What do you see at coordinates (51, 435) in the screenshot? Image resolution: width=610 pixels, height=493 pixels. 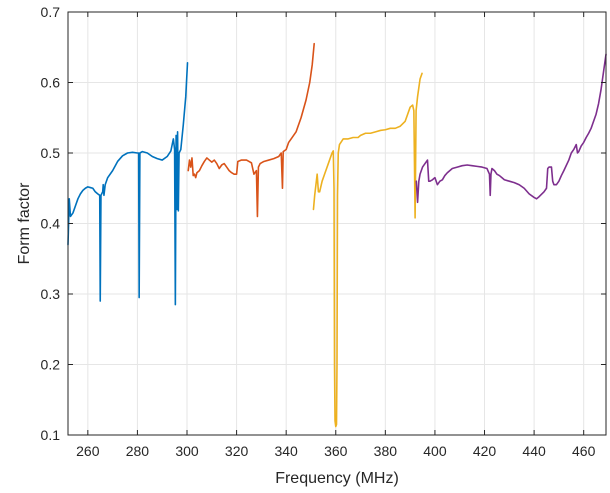 I see `y-tick-label: 0.1` at bounding box center [51, 435].